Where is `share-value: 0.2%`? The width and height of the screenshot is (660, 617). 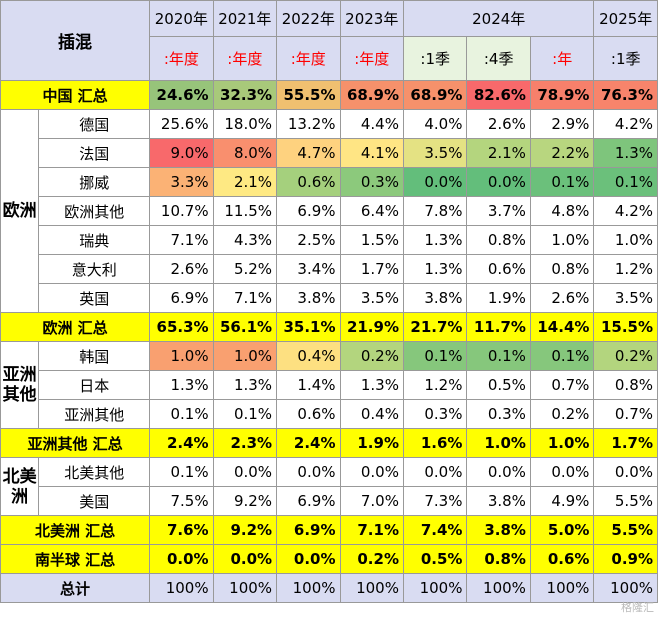
share-value: 0.2% is located at coordinates (562, 414).